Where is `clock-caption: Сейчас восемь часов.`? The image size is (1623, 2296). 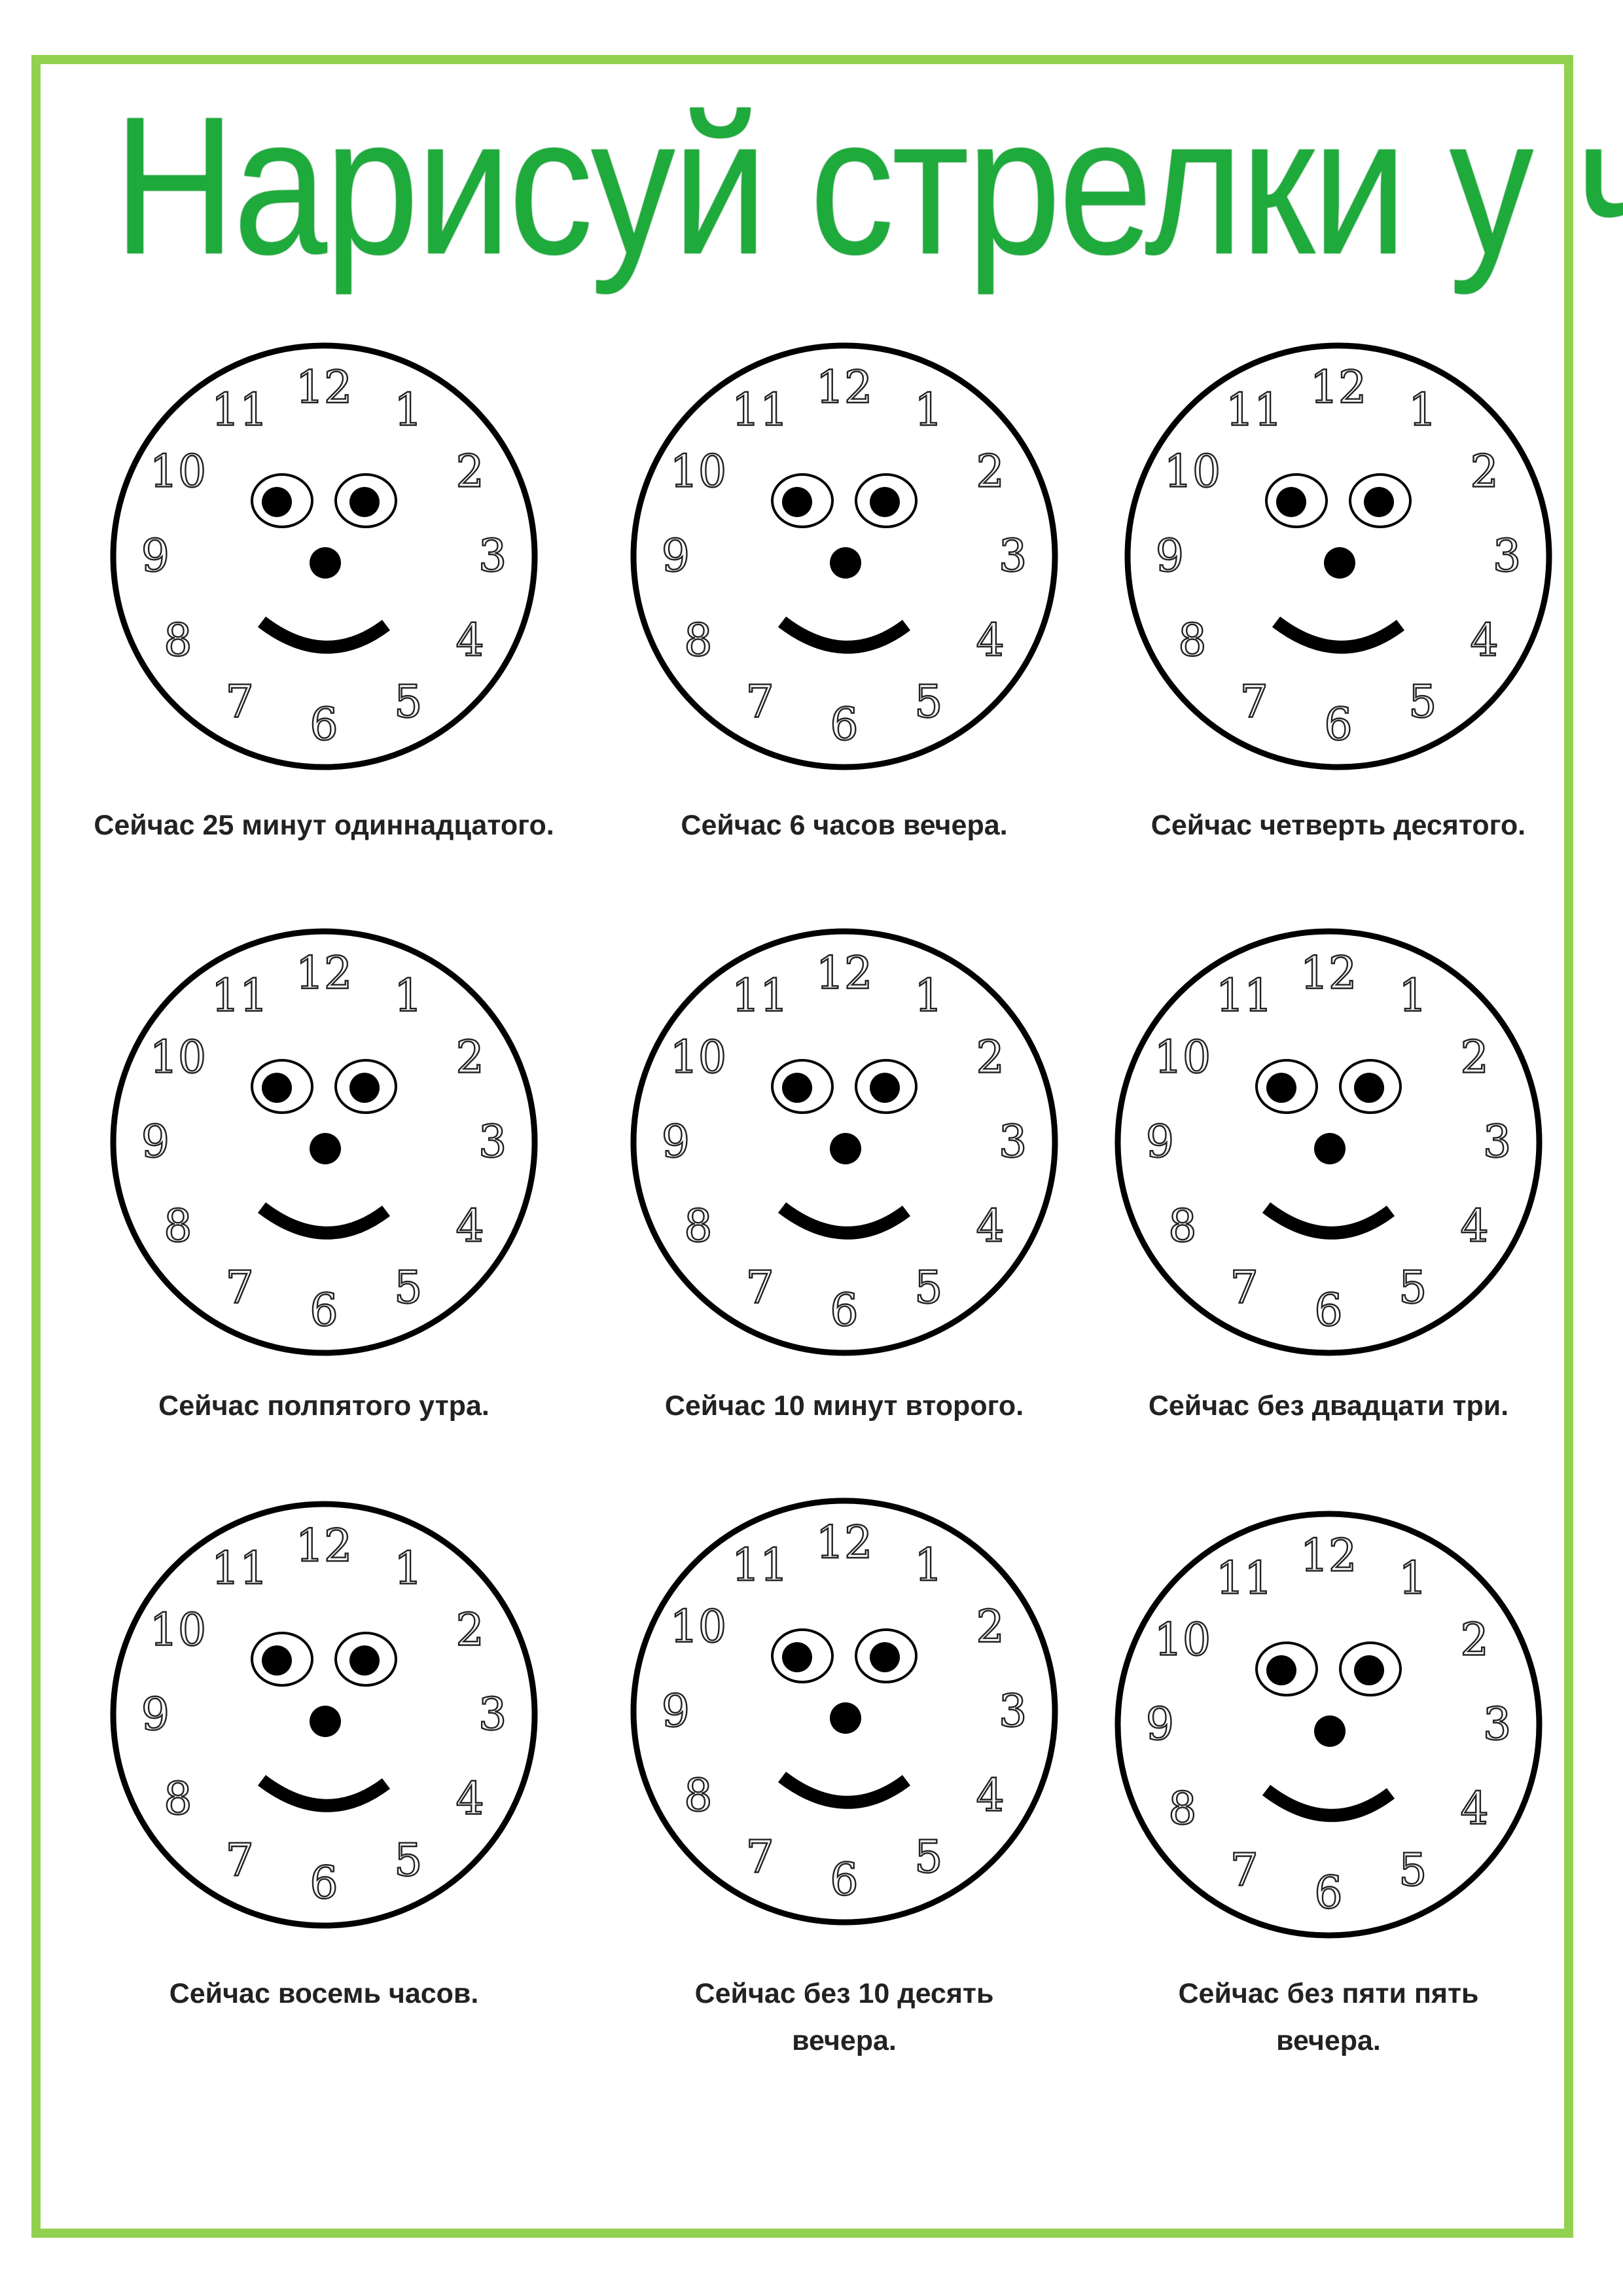
clock-caption: Сейчас восемь часов. is located at coordinates (324, 1994).